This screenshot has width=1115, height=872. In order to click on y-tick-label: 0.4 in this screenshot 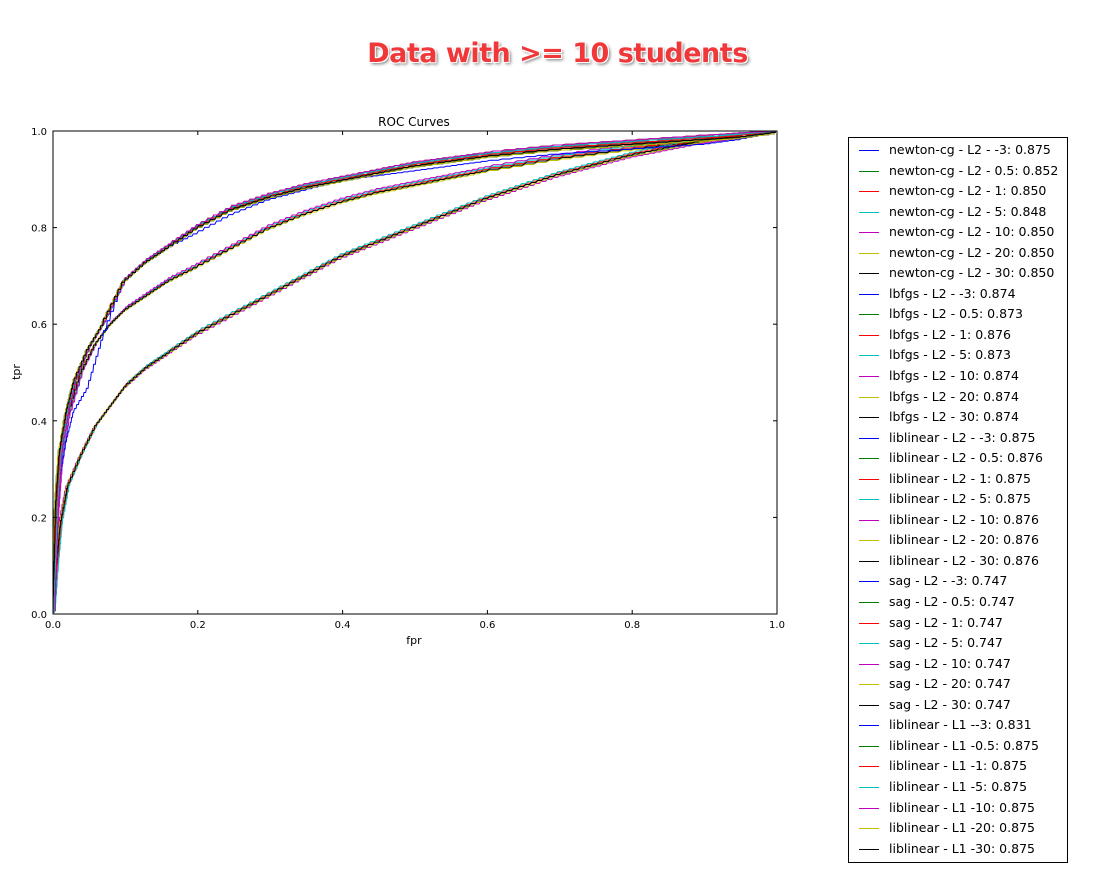, I will do `click(39, 422)`.